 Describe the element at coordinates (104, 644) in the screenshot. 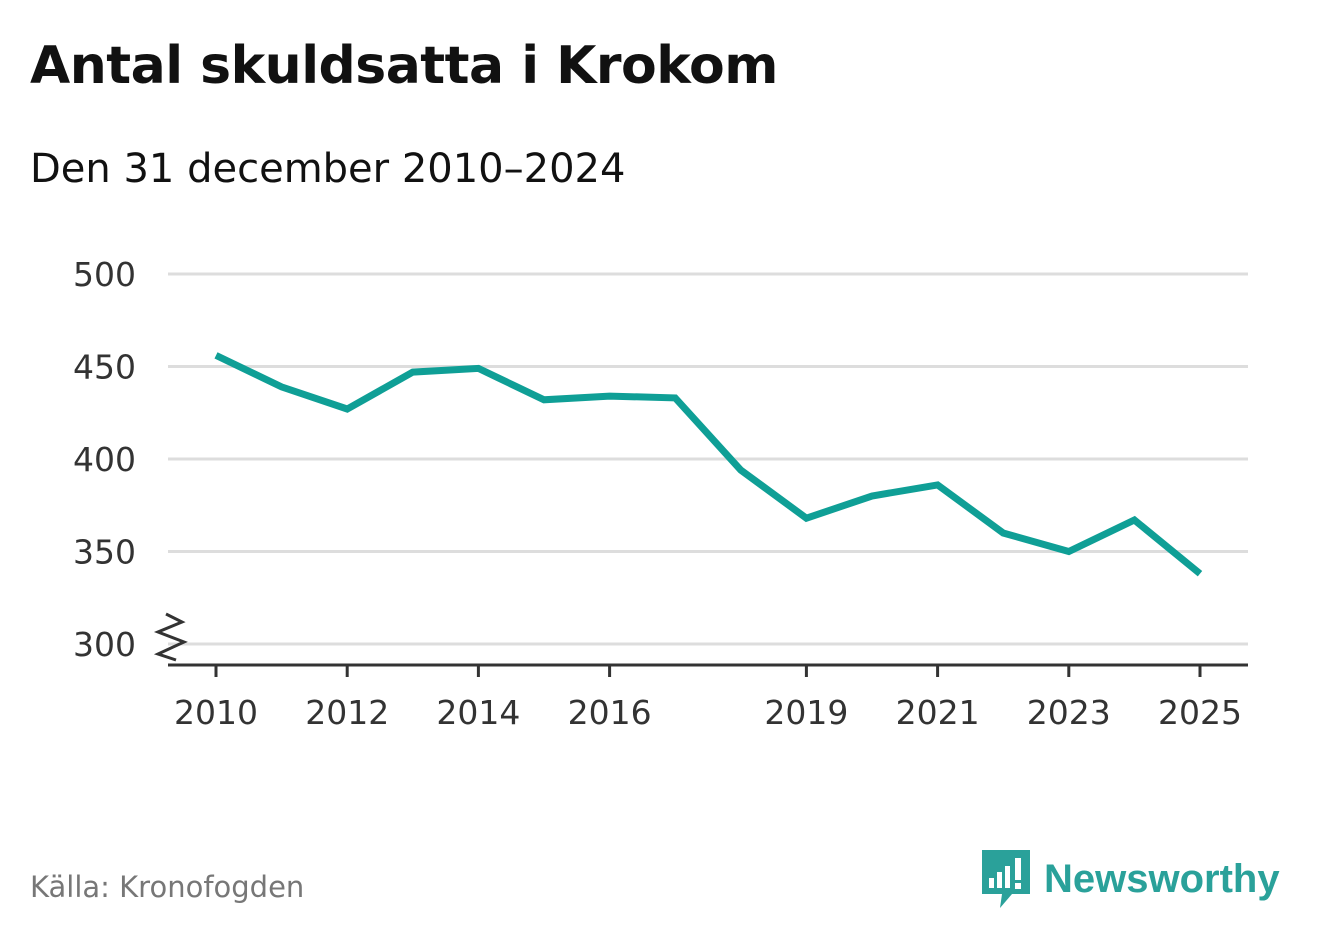

I see `y-tick-label: 300` at that location.